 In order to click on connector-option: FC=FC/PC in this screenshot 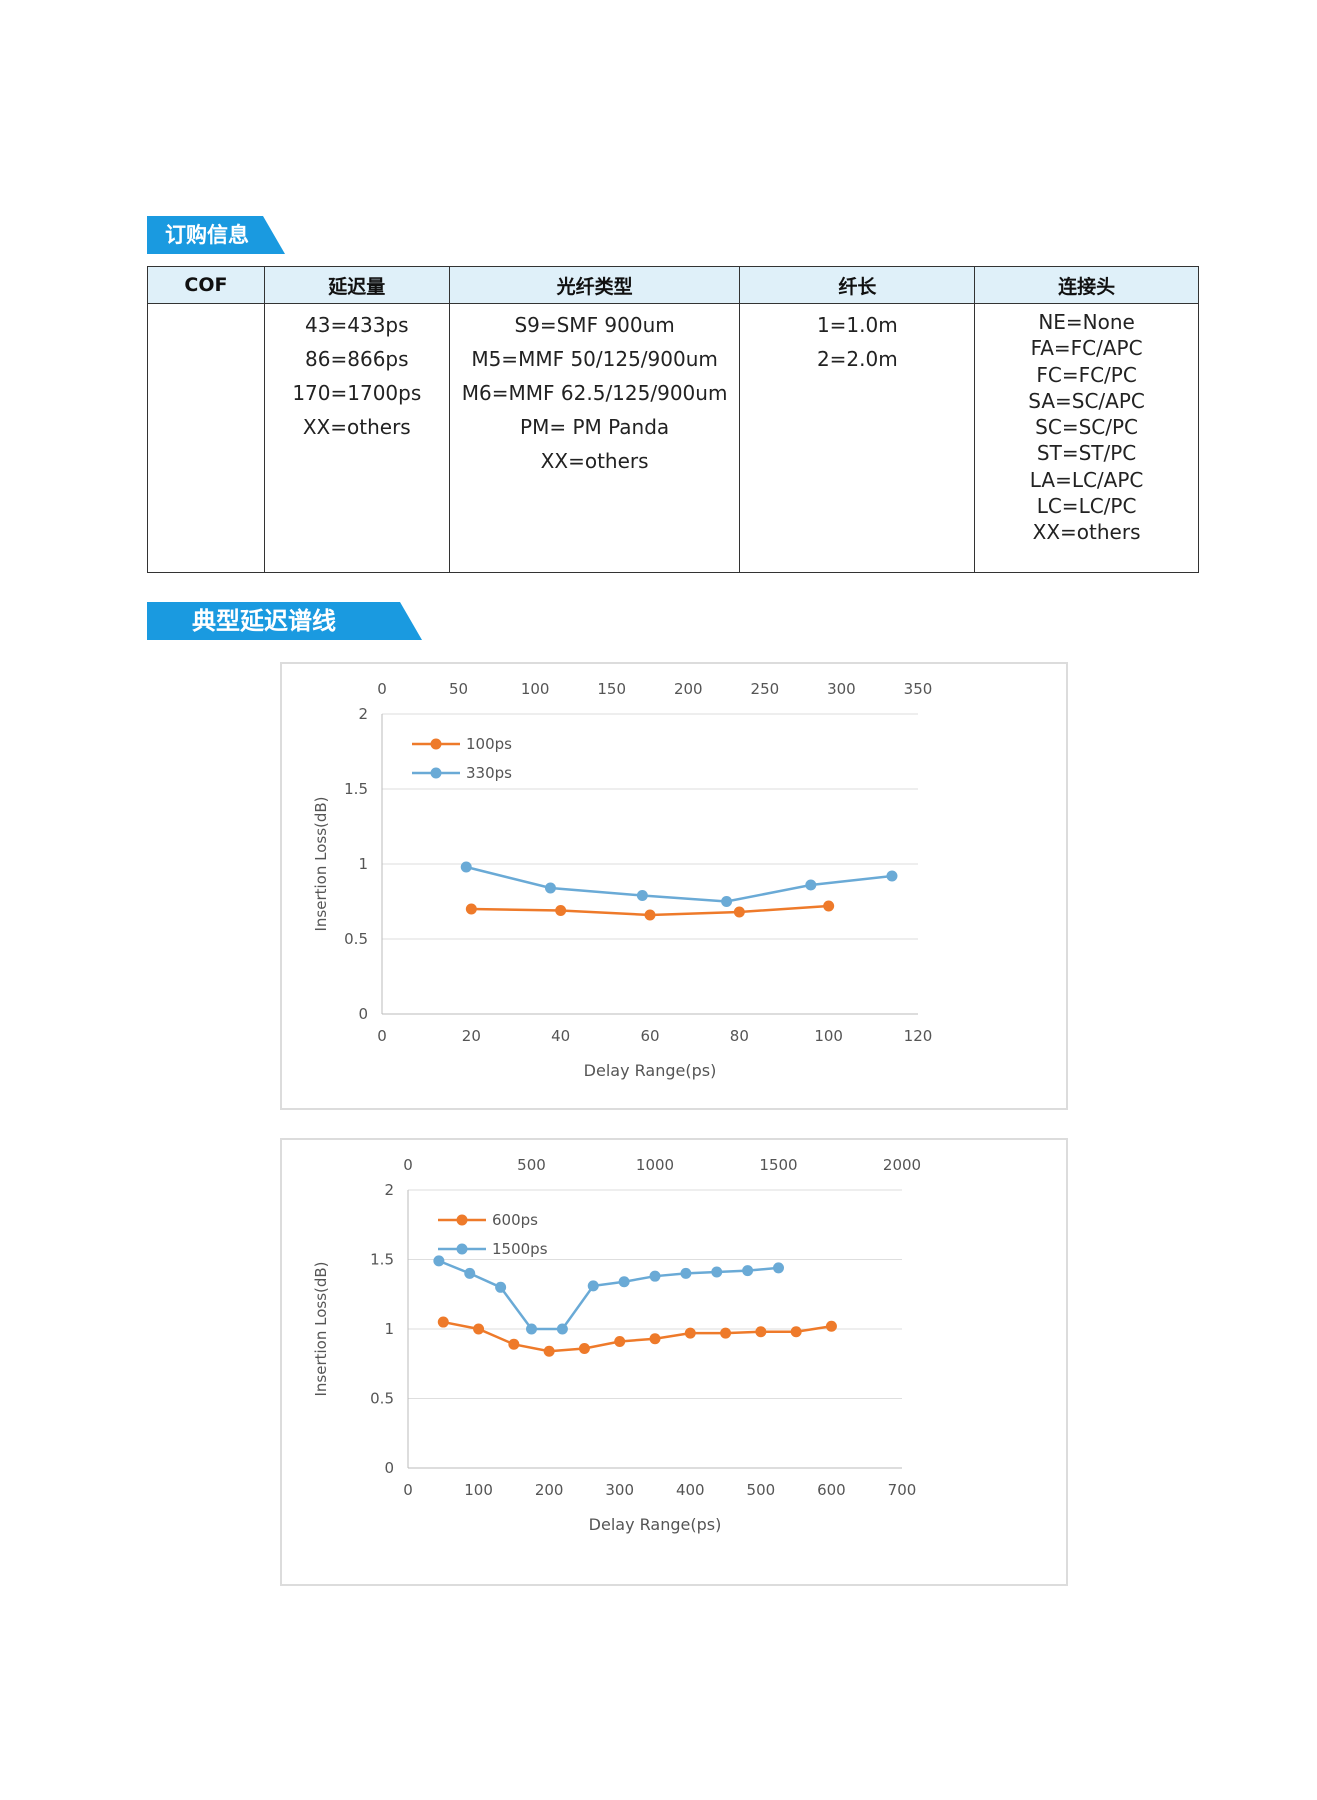, I will do `click(1086, 374)`.